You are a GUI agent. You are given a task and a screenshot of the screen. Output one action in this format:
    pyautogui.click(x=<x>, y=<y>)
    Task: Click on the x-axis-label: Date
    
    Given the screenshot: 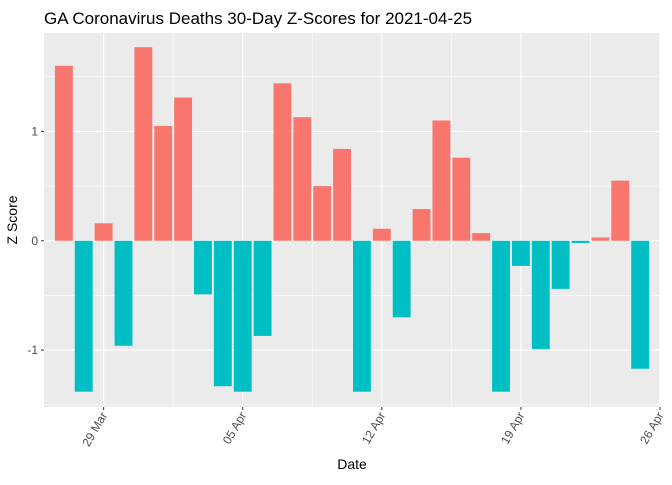 What is the action you would take?
    pyautogui.click(x=352, y=464)
    